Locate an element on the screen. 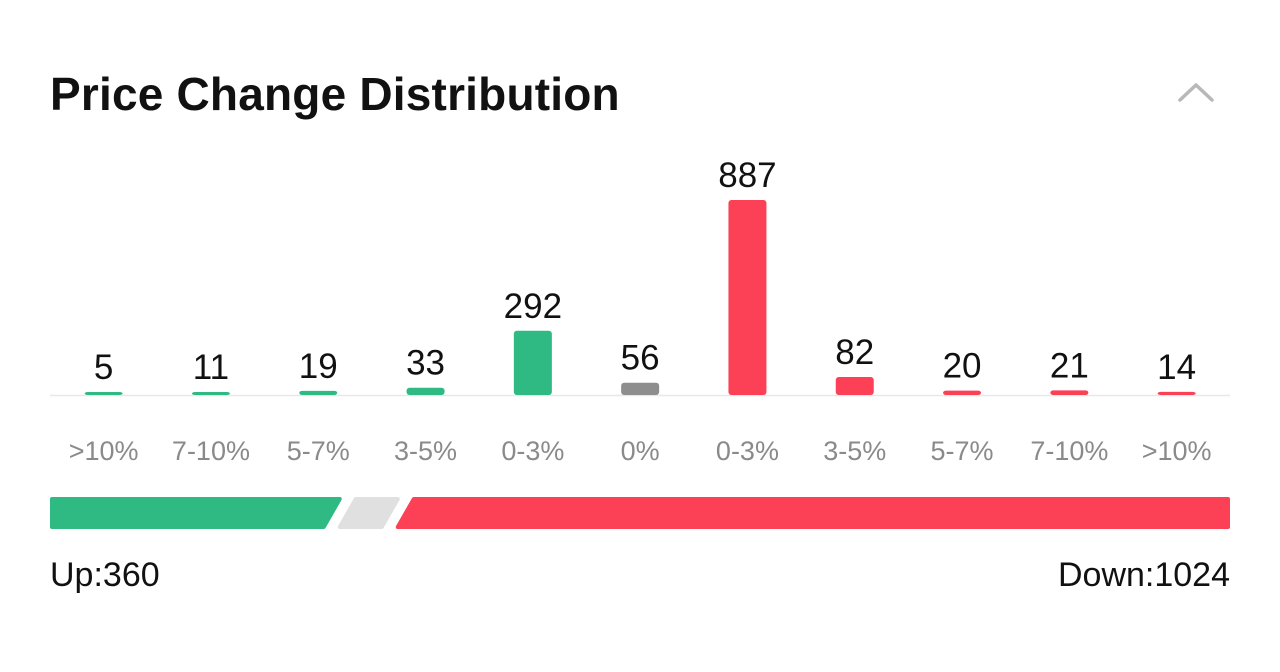 This screenshot has width=1280, height=672. bar-value-label: 292 is located at coordinates (533, 306).